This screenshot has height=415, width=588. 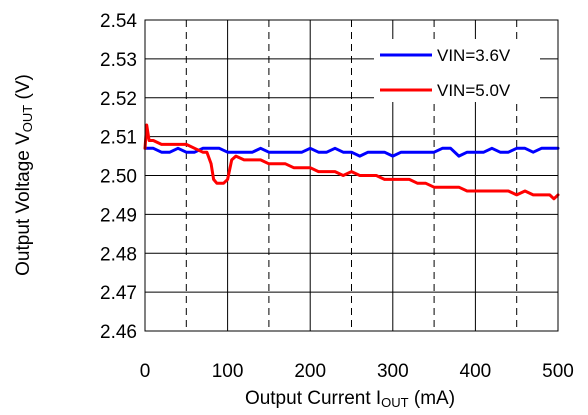 What do you see at coordinates (228, 371) in the screenshot?
I see `x-tick-label: 100` at bounding box center [228, 371].